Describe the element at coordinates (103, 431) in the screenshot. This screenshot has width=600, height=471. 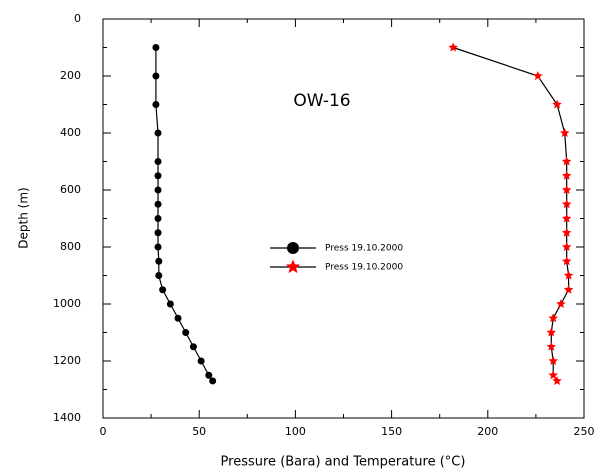
I see `x-tick-label: 0` at that location.